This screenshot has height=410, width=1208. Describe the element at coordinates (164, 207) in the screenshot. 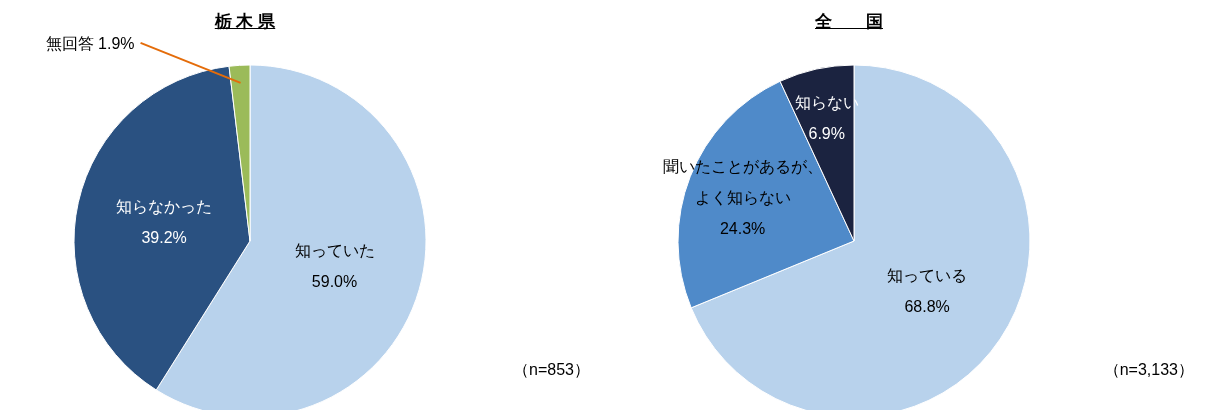

I see `slice-label: 知らなかった` at that location.